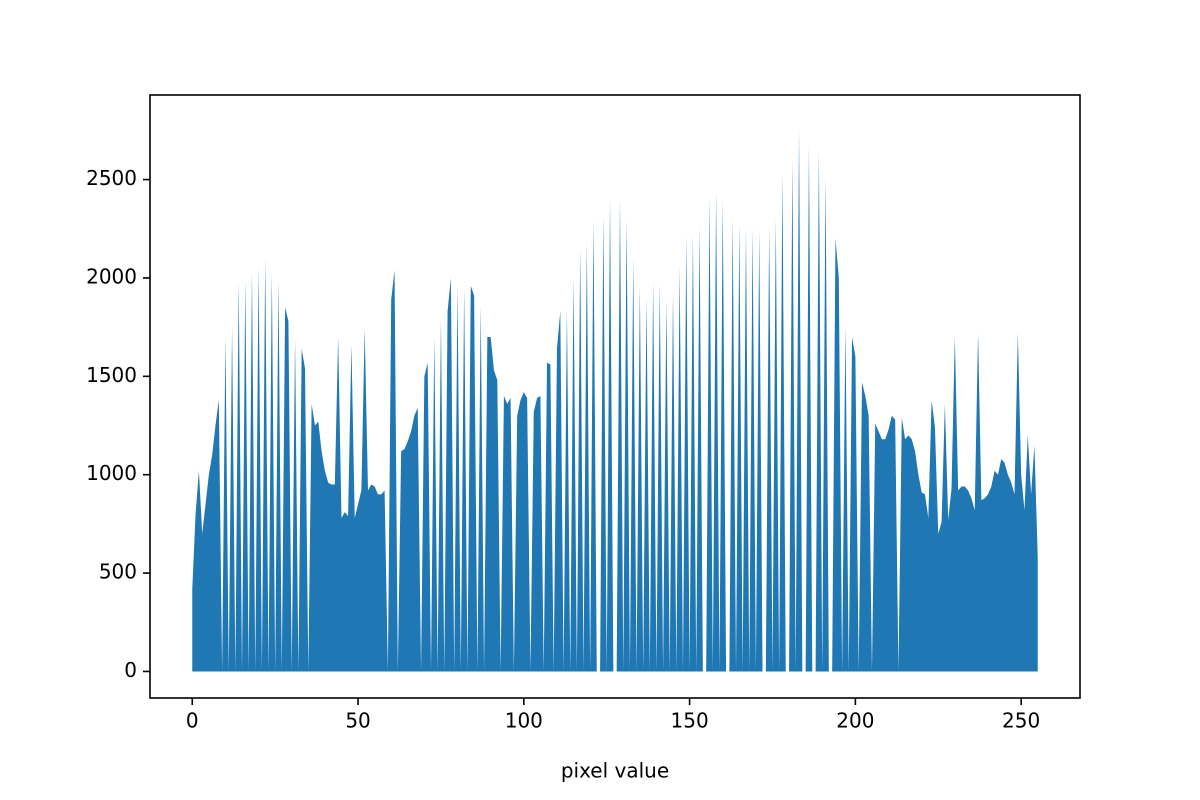 The width and height of the screenshot is (1200, 800). What do you see at coordinates (1021, 721) in the screenshot?
I see `x-tick-label: 250` at bounding box center [1021, 721].